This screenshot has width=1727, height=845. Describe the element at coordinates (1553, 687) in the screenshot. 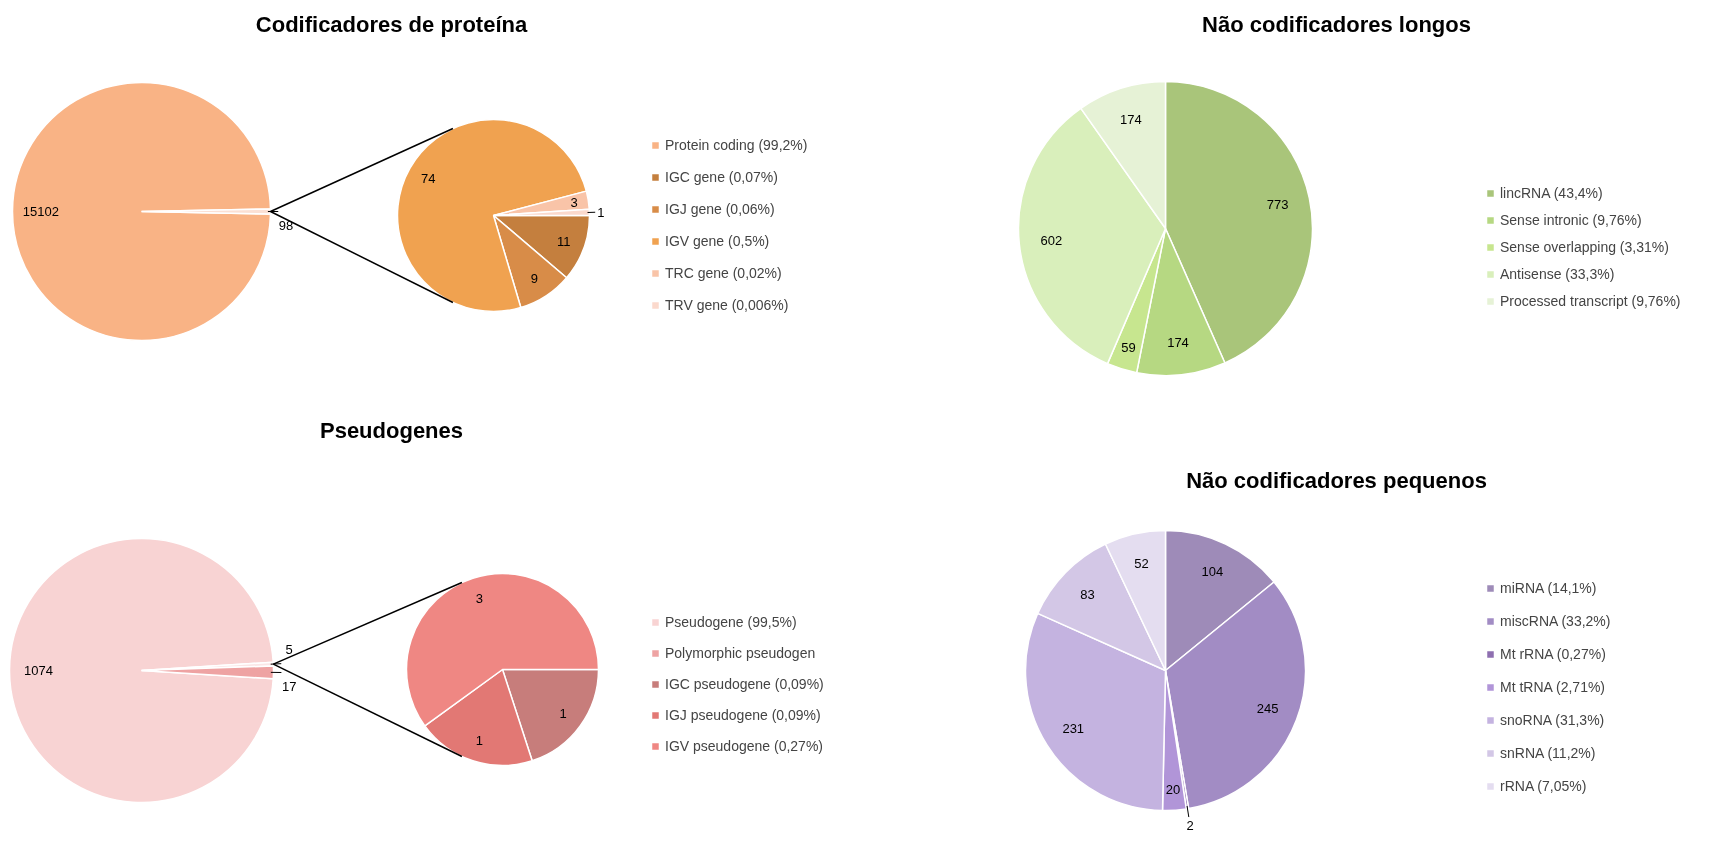

I see `legend-label: Mt tRNA (2,71%)` at that location.